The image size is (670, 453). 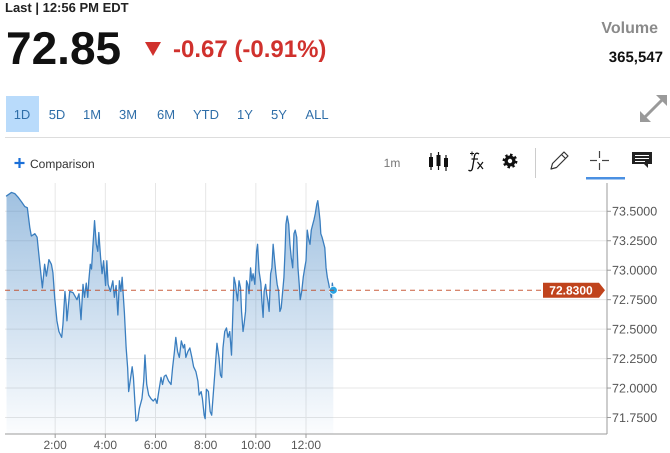 I want to click on text: 1D, so click(x=22, y=114).